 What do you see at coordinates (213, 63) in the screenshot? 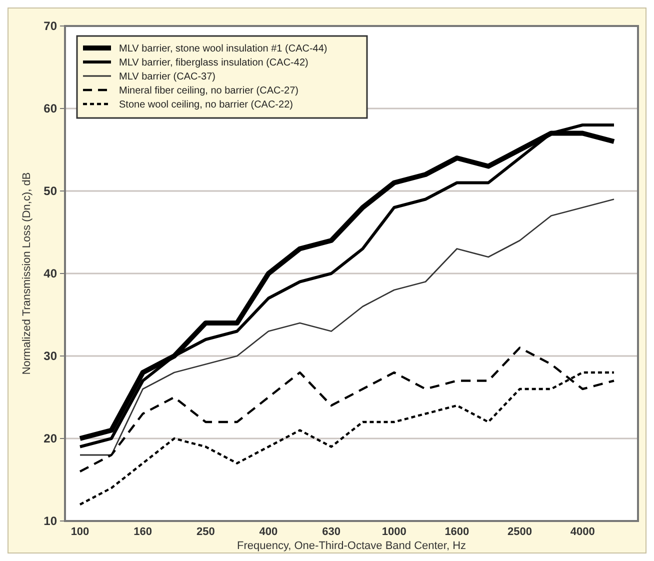
I see `legend-label: MLV barrier, fiberglass insulation (CAC-42)` at bounding box center [213, 63].